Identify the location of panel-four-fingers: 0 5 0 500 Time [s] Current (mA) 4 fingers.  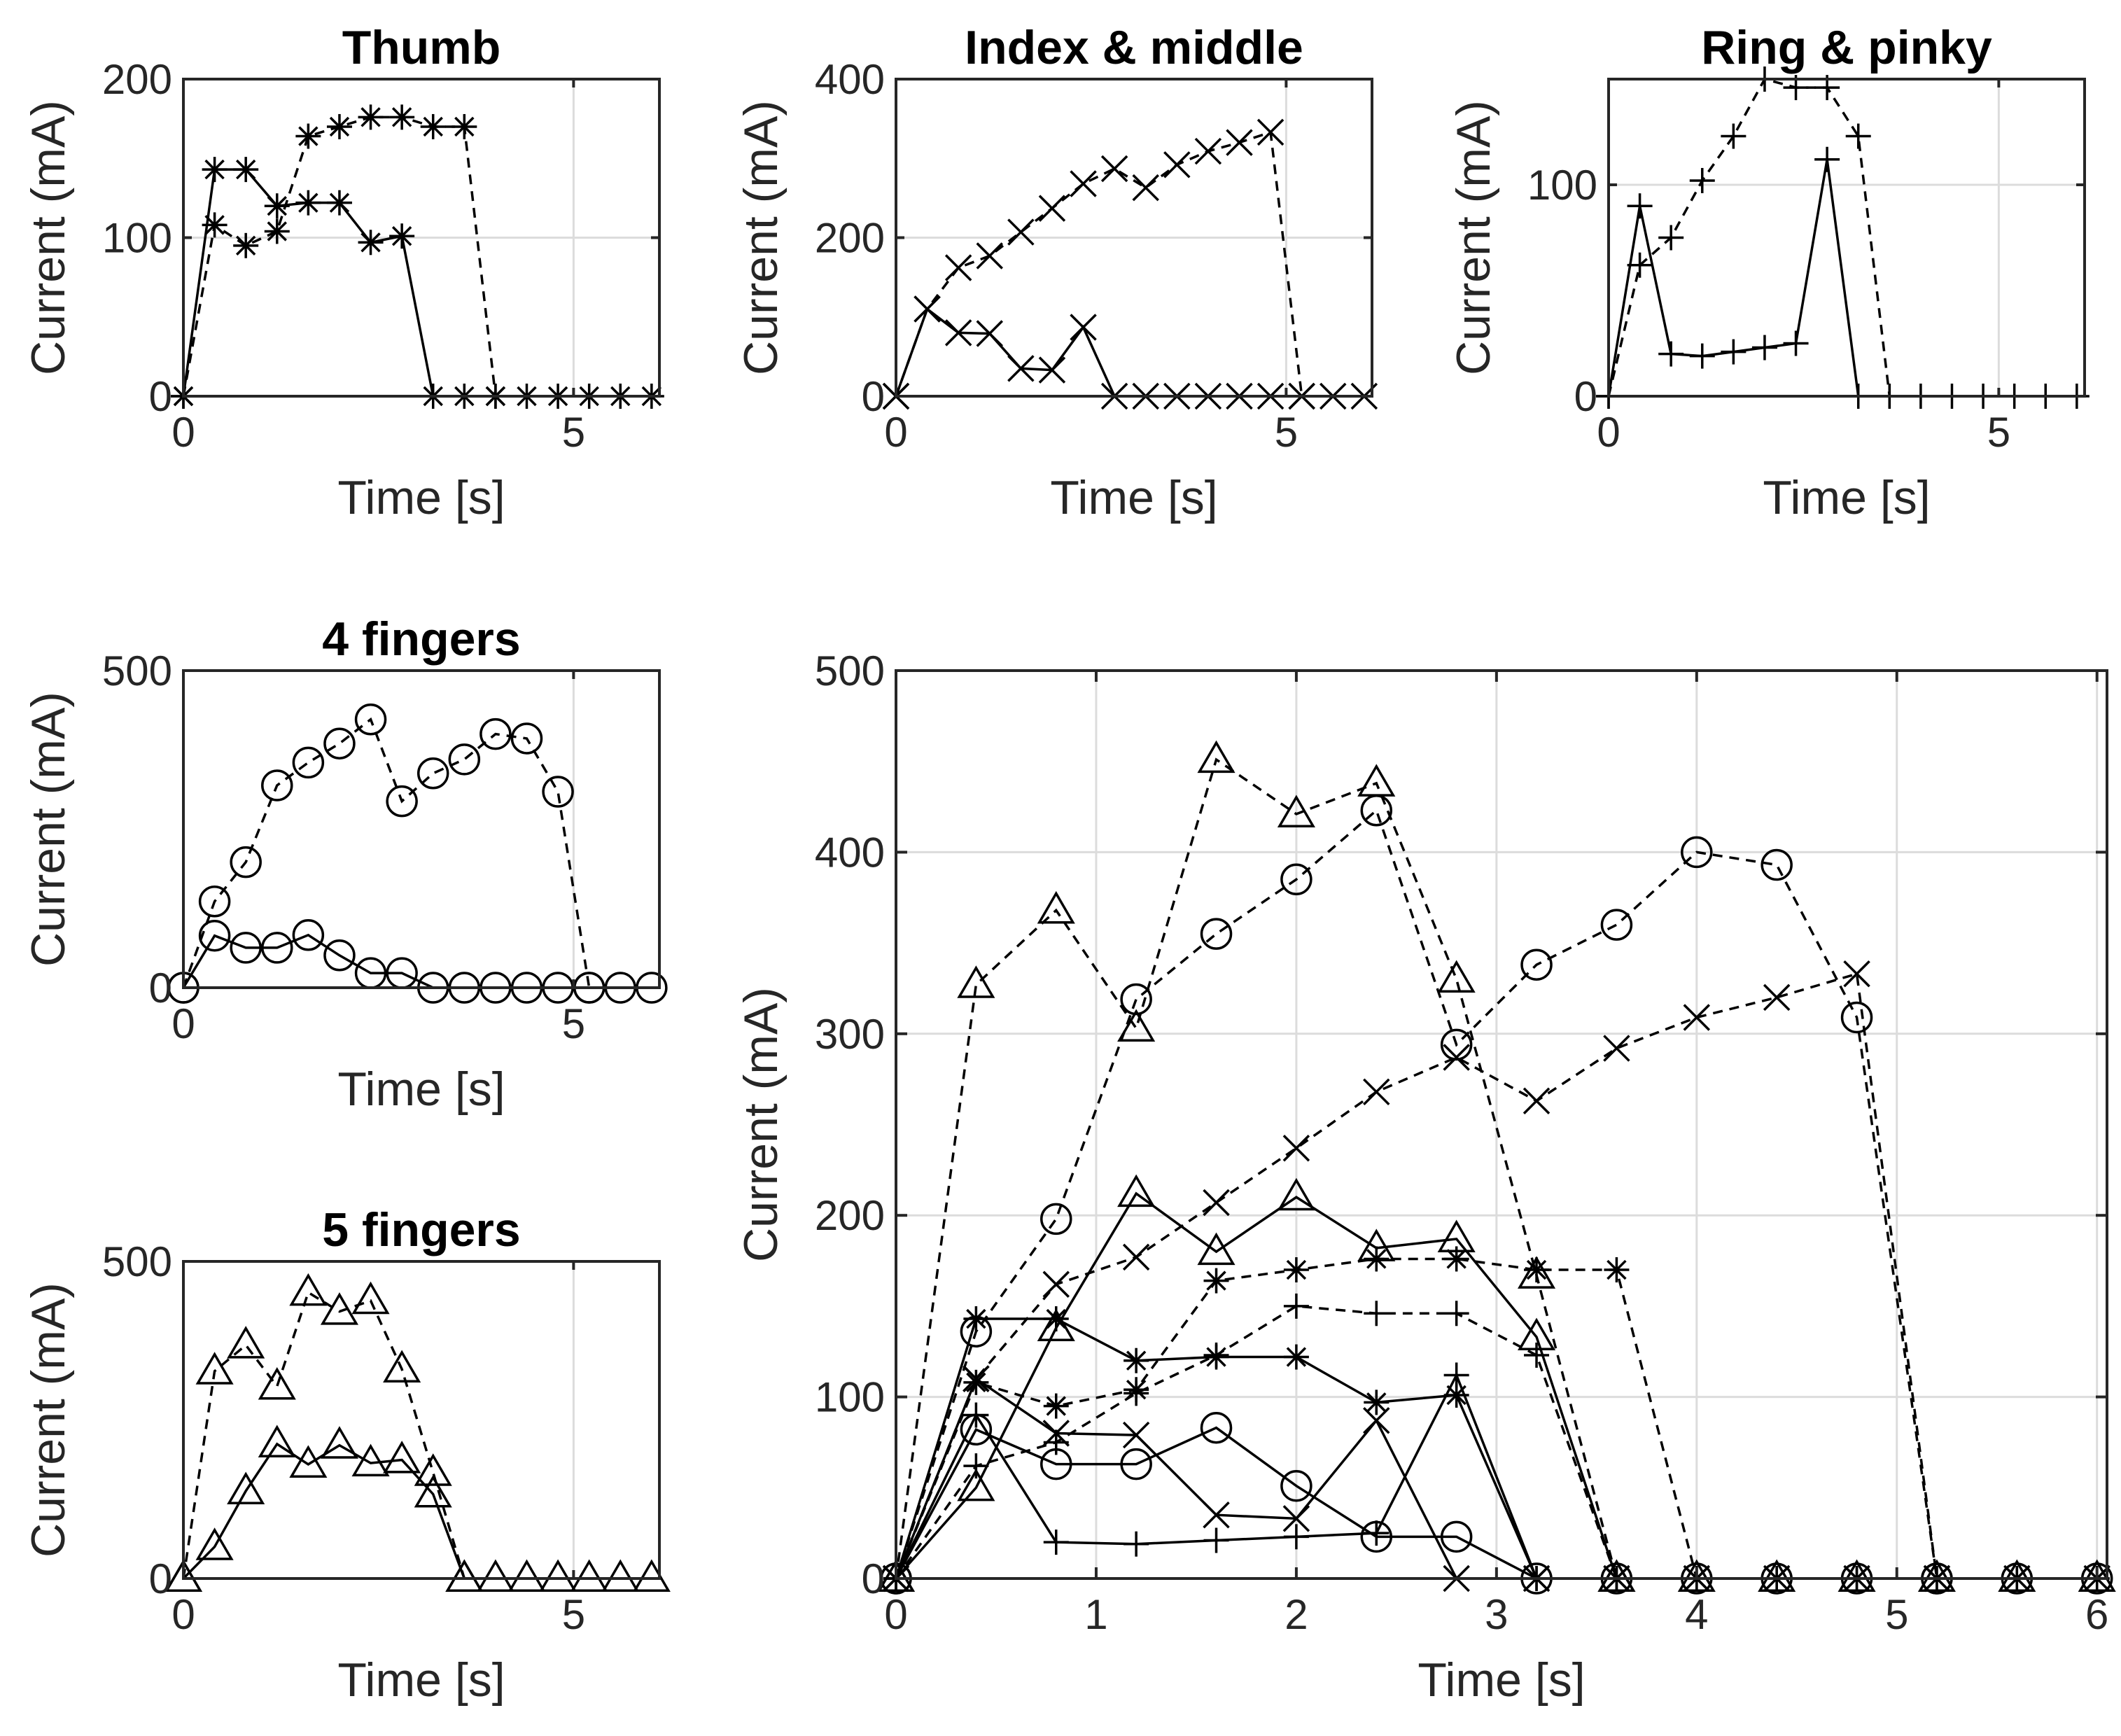
(345, 864).